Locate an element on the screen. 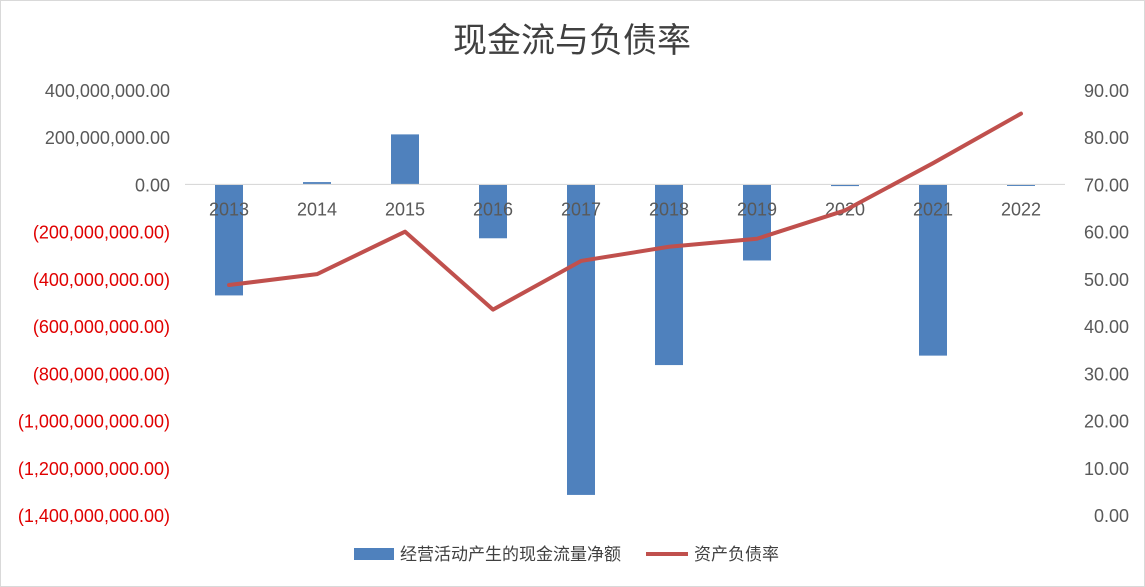  left-tick-label: (1,000,000,000.00) is located at coordinates (94, 422).